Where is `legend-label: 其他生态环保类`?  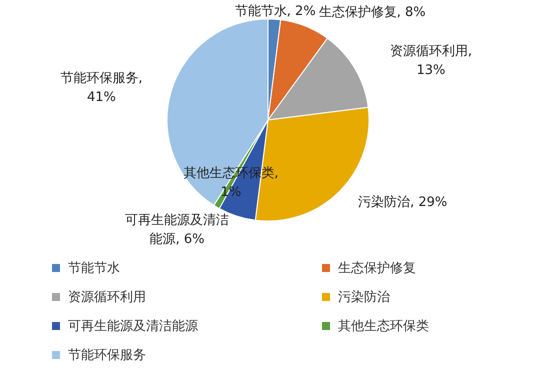 legend-label: 其他生态环保类 is located at coordinates (383, 326).